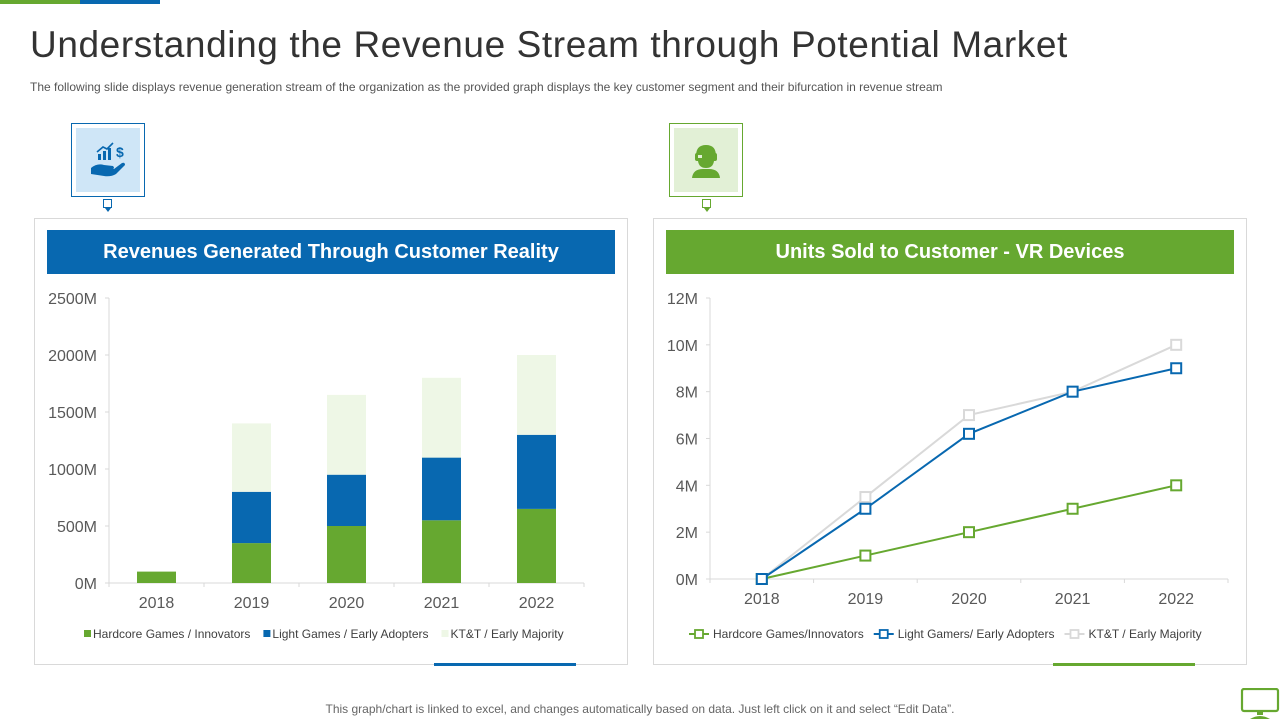 The height and width of the screenshot is (720, 1280). What do you see at coordinates (687, 393) in the screenshot?
I see `y-tick-label: 8M` at bounding box center [687, 393].